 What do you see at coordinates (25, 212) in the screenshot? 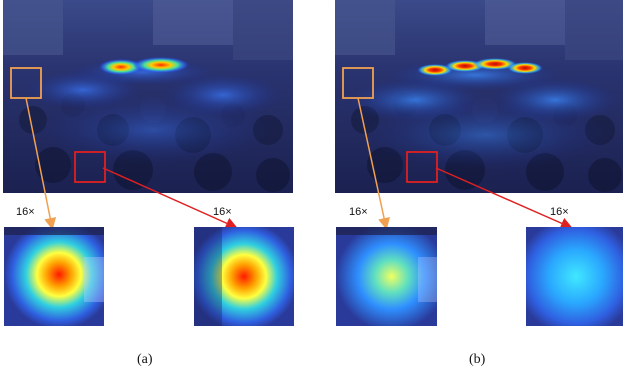
I see `zoom-factor-label-a-left: 16×` at bounding box center [25, 212].